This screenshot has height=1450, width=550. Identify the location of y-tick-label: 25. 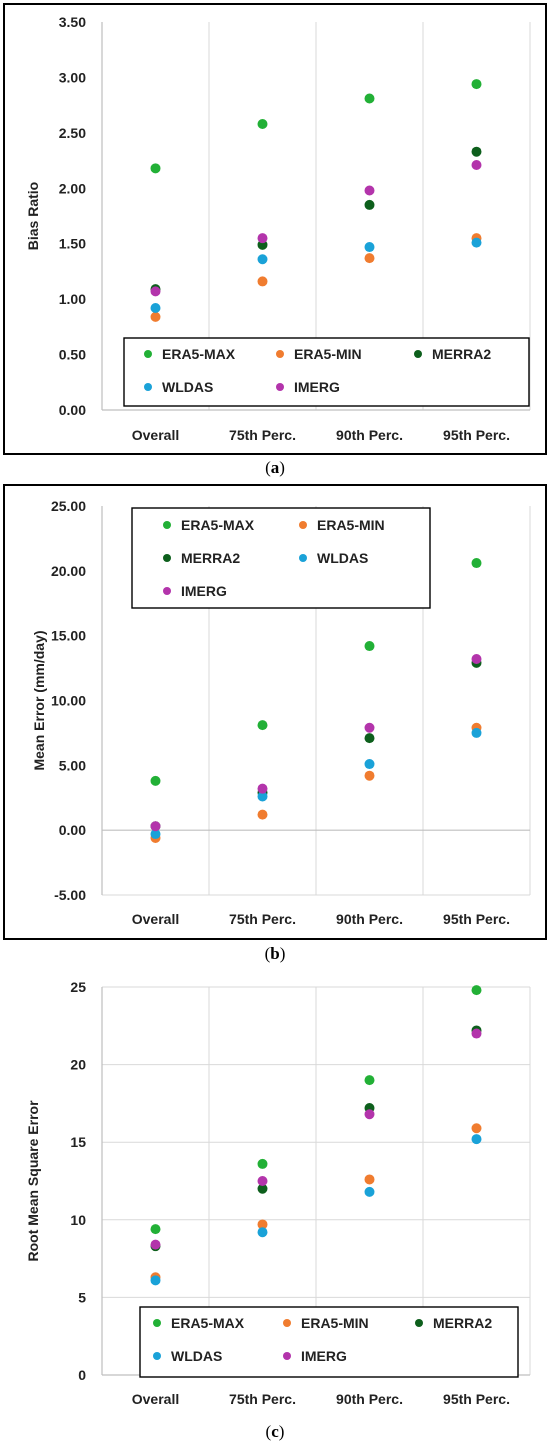
(78, 987).